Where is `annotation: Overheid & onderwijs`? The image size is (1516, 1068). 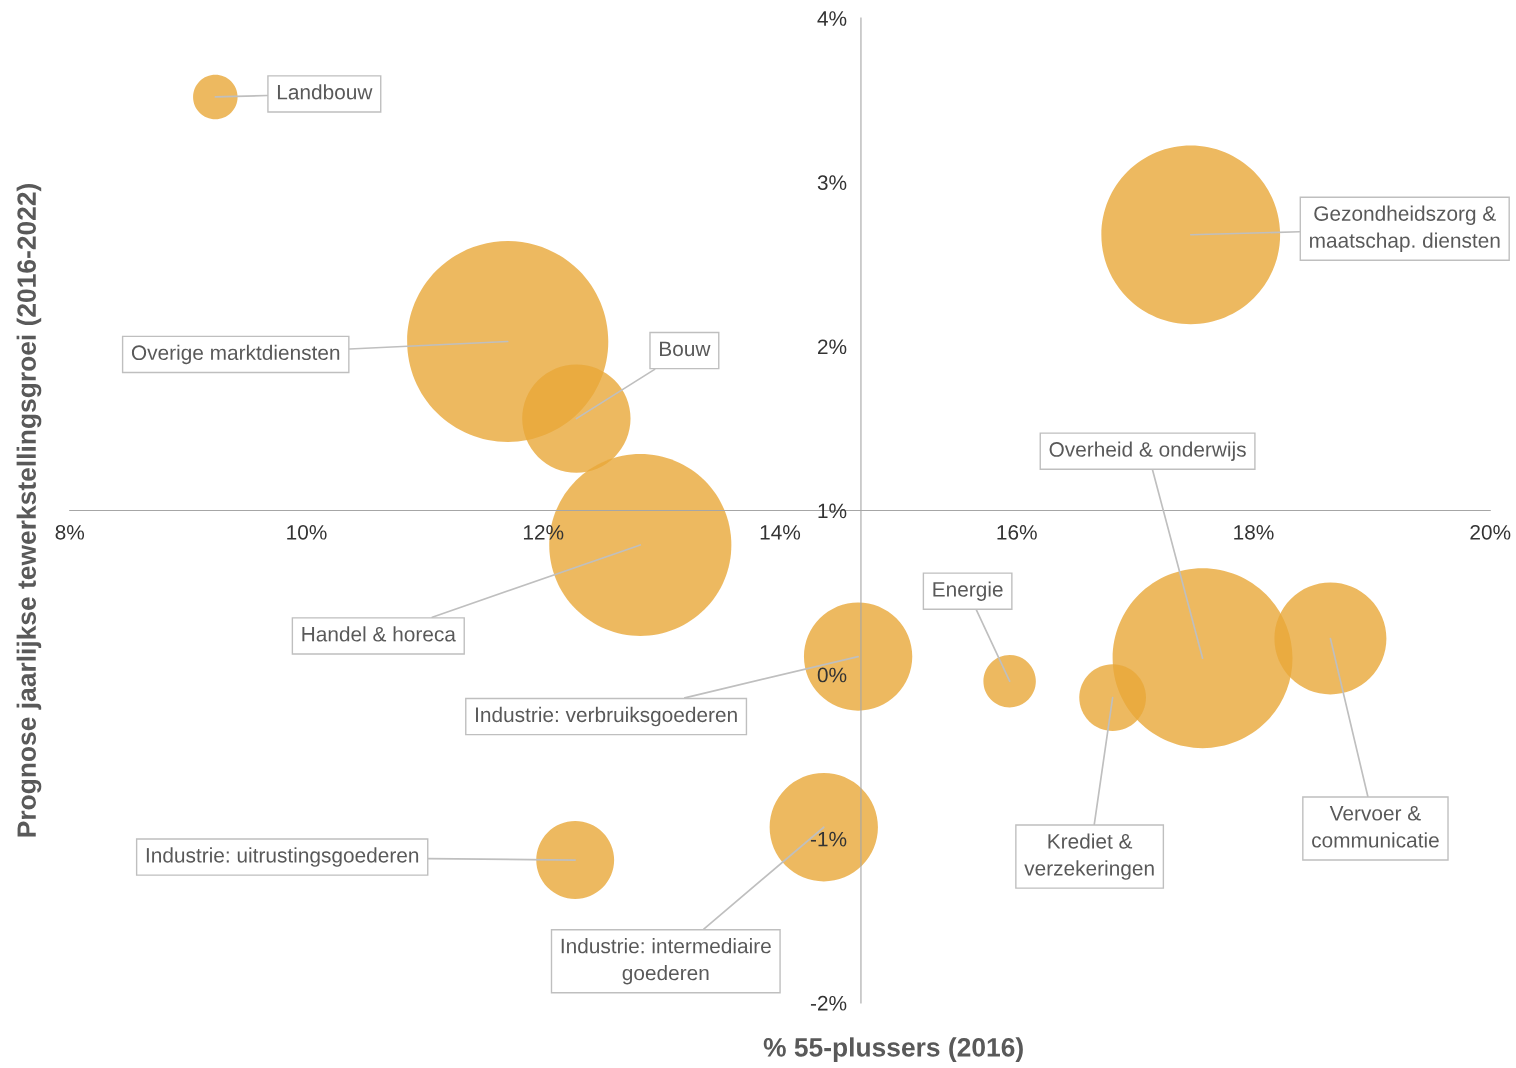 annotation: Overheid & onderwijs is located at coordinates (1147, 451).